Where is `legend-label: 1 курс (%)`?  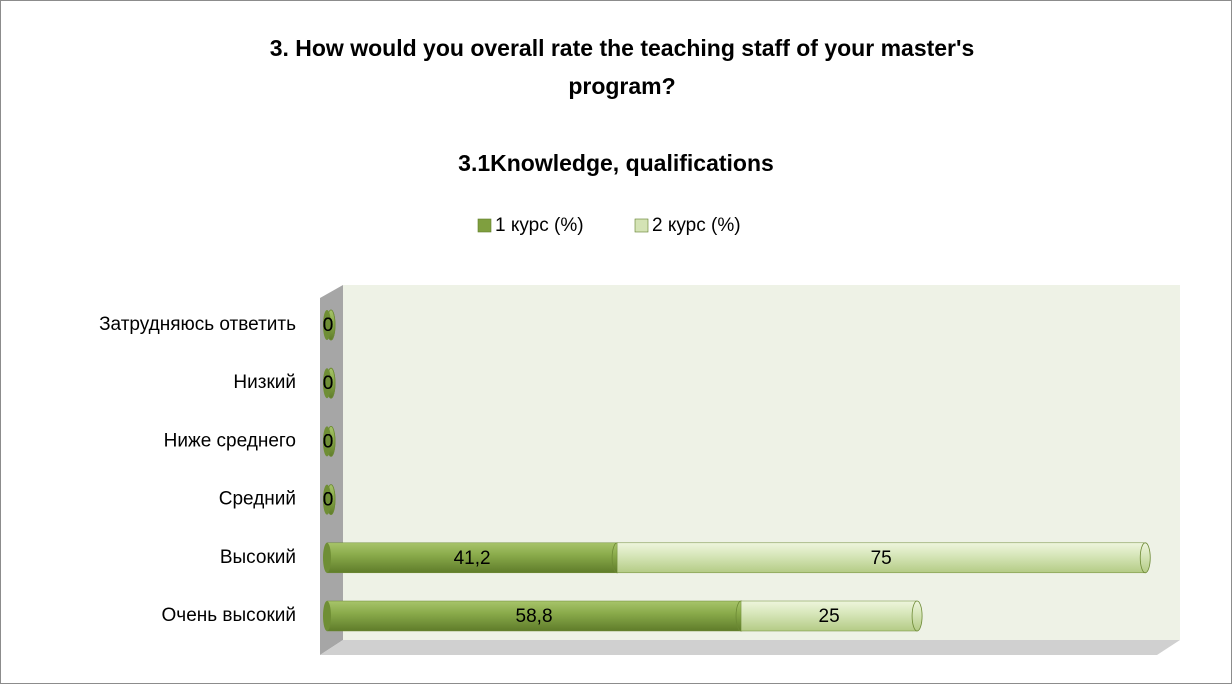 legend-label: 1 курс (%) is located at coordinates (539, 225).